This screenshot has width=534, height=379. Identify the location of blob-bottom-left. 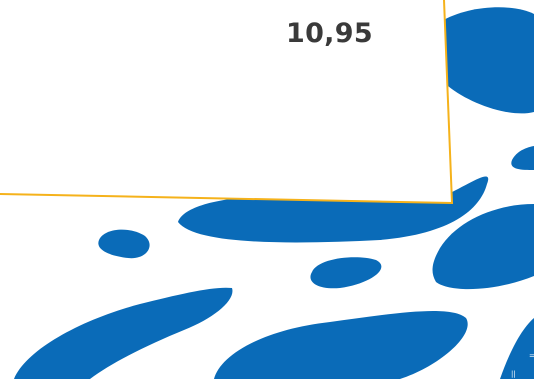
(123, 333).